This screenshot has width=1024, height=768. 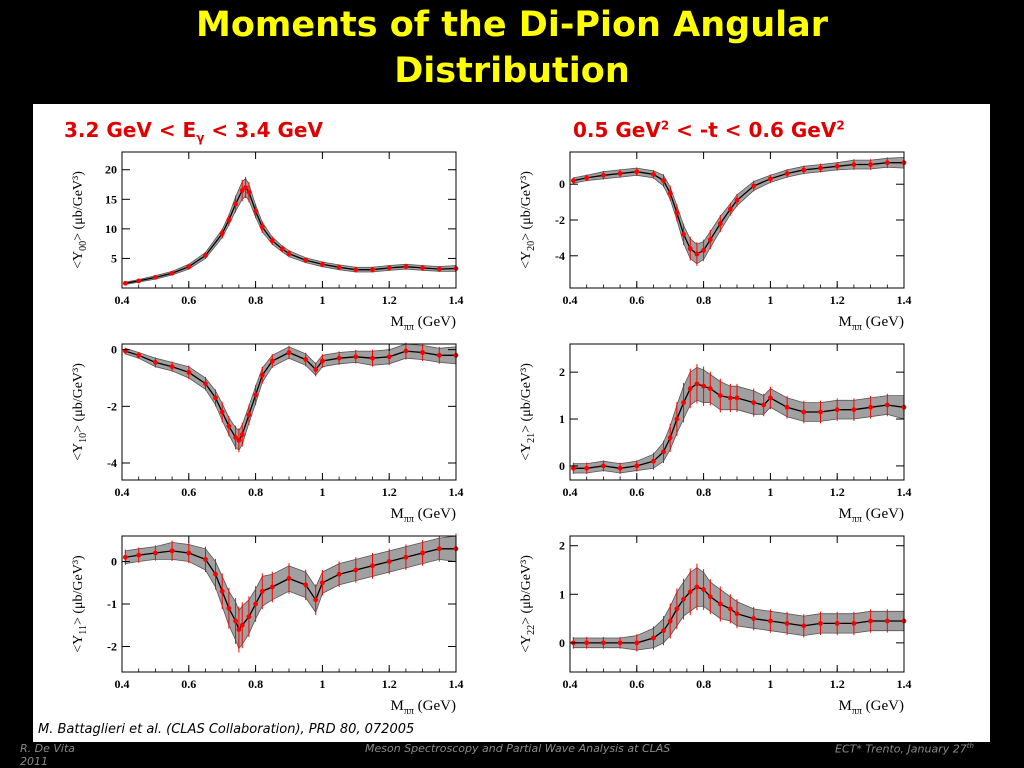 I want to click on fit-curve, so click(x=290, y=396).